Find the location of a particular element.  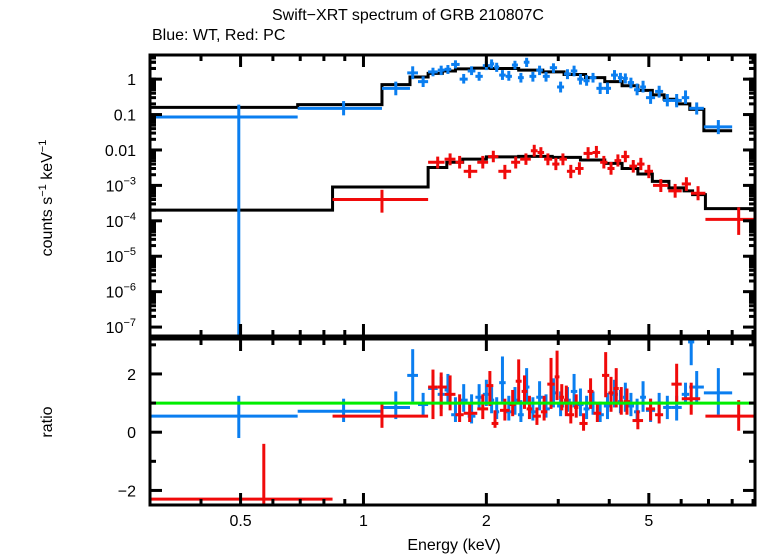

y-tick-label: 10⁻⁷ is located at coordinates (121, 327).